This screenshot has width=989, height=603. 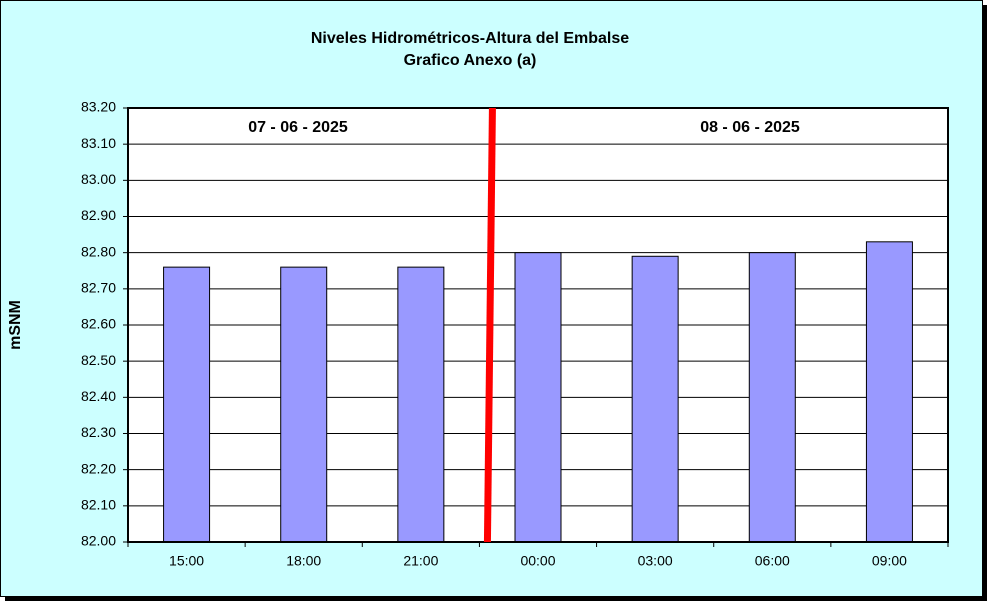 What do you see at coordinates (98, 468) in the screenshot?
I see `y-tick-label: 82.20` at bounding box center [98, 468].